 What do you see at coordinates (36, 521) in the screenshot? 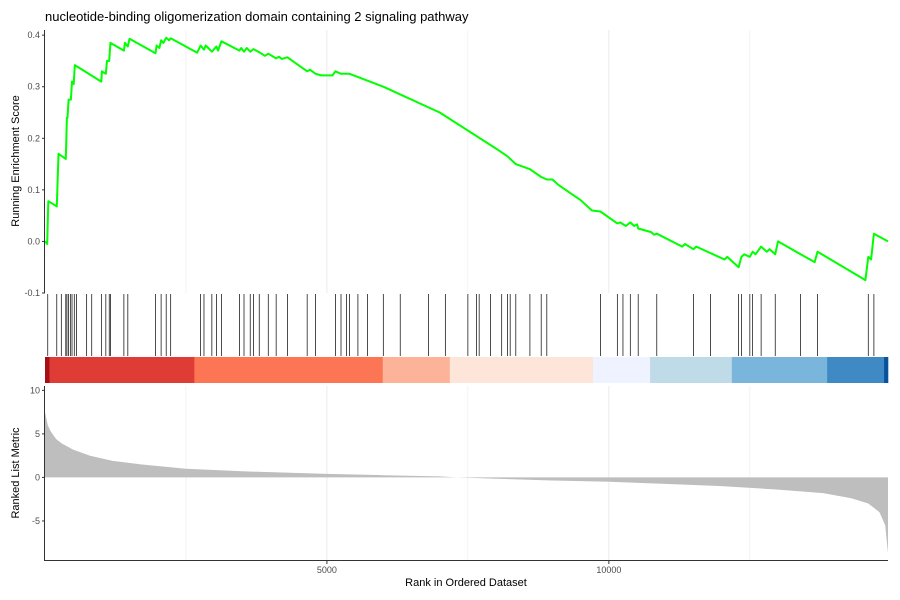
I see `y-tick-label: -5` at bounding box center [36, 521].